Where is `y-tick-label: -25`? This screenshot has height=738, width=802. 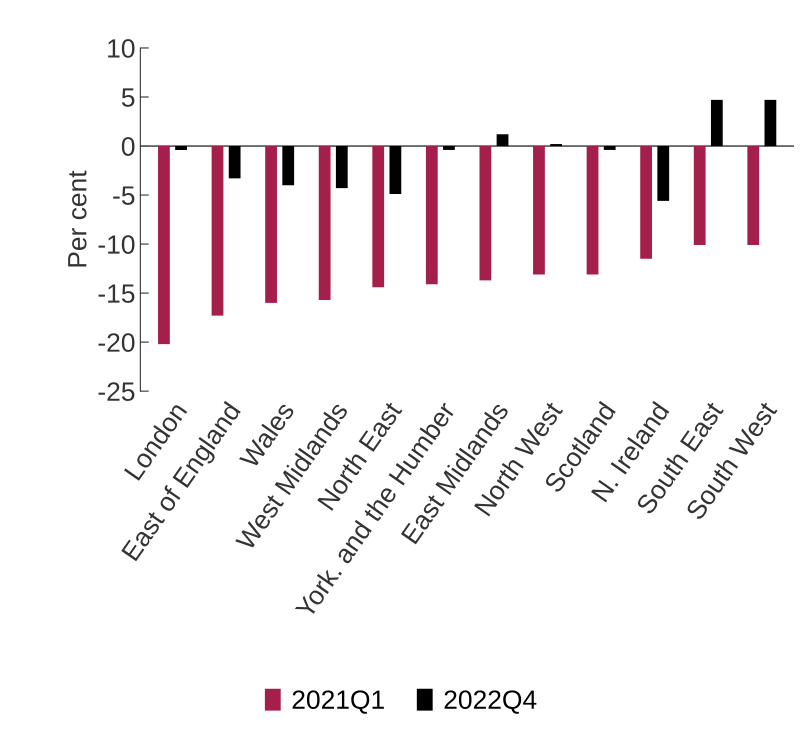
y-tick-label: -25 is located at coordinates (116, 391).